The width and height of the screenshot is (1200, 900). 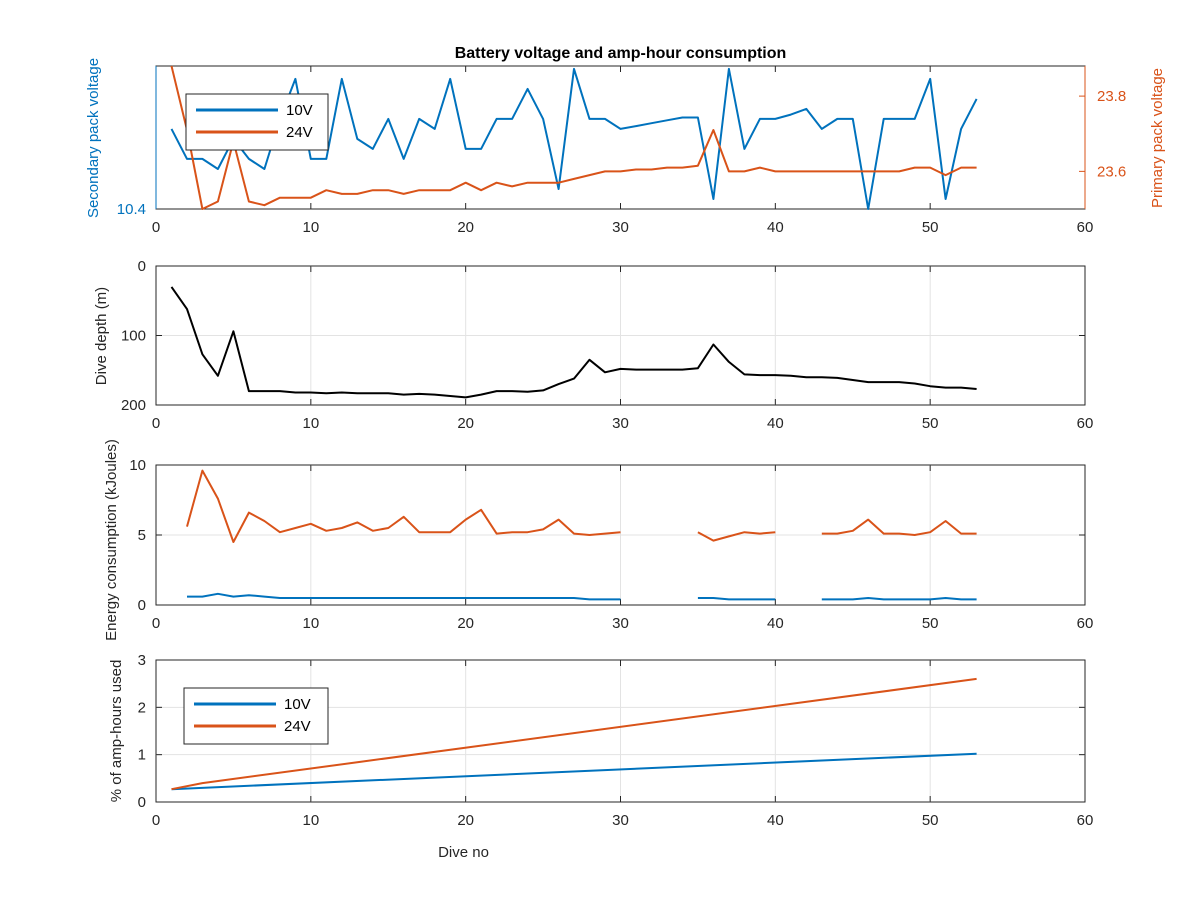 What do you see at coordinates (116, 731) in the screenshot?
I see `y-axis-label: % of amp-hours used` at bounding box center [116, 731].